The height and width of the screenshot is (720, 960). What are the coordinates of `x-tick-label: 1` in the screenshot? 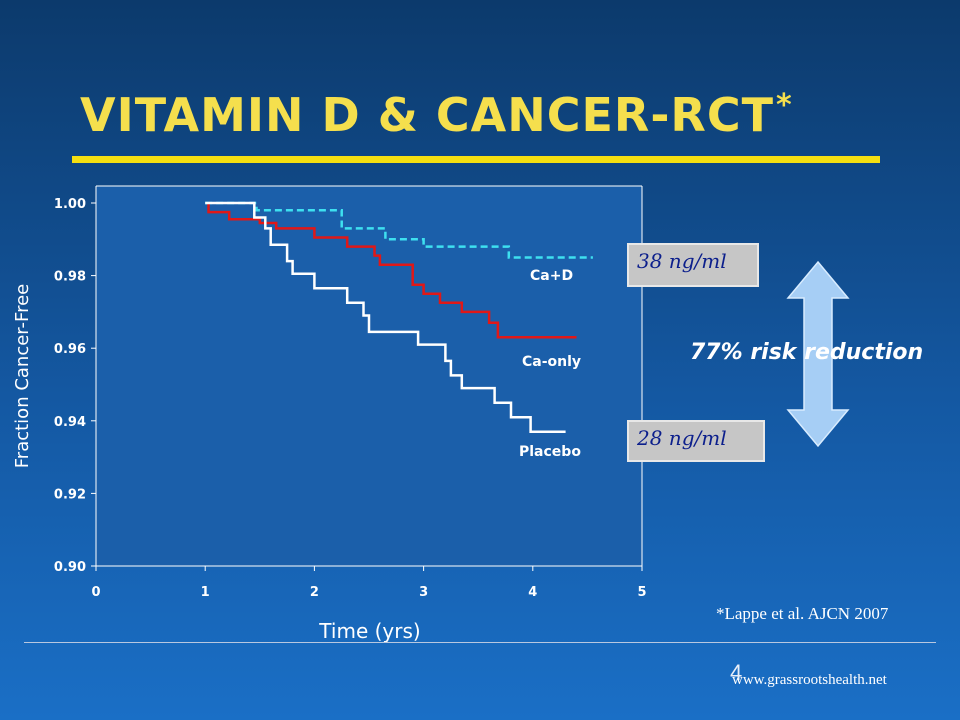 It's located at (205, 592).